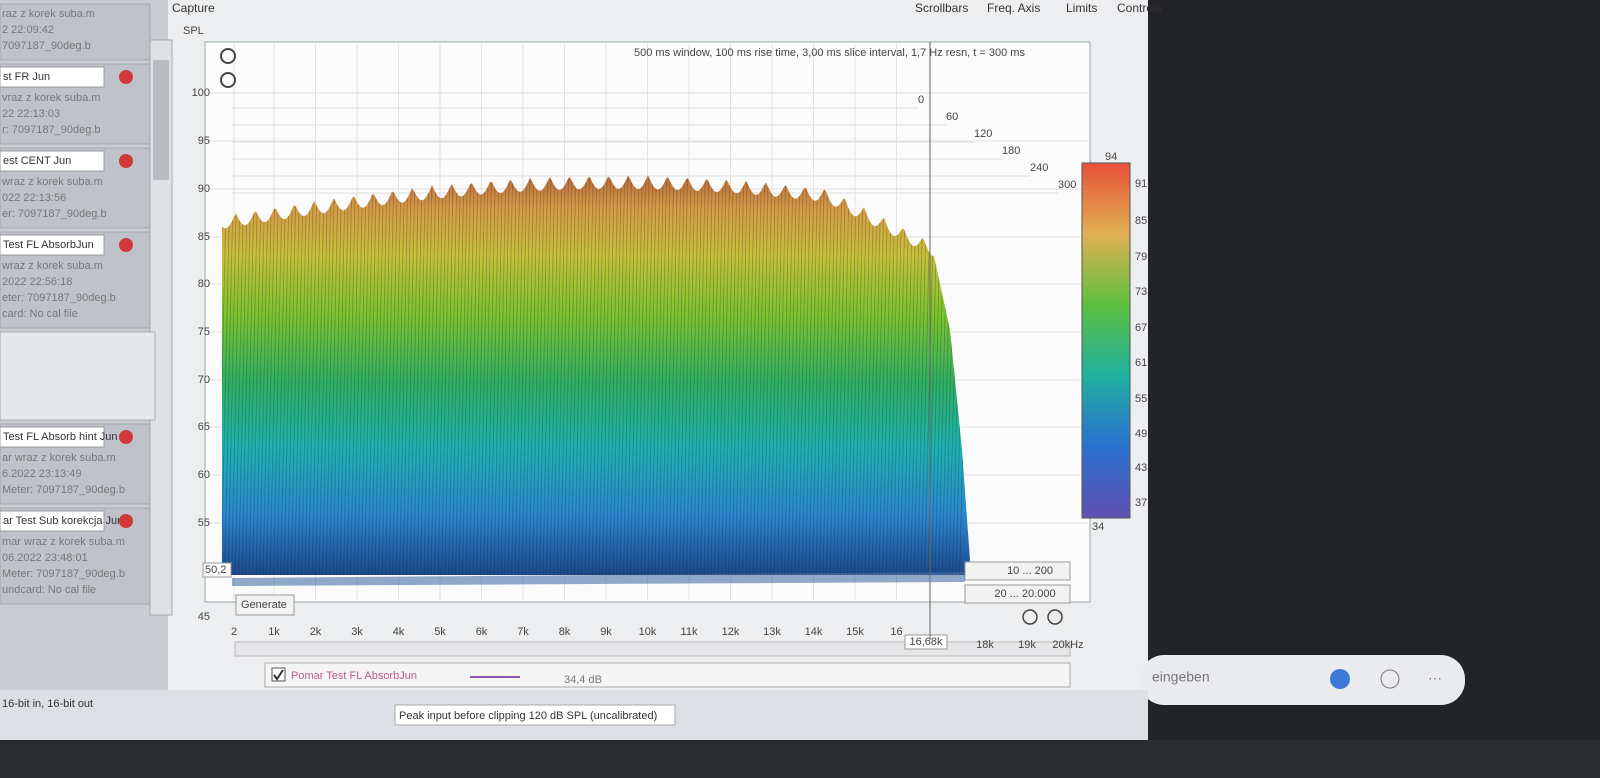 This screenshot has height=778, width=1600. Describe the element at coordinates (598, 579) in the screenshot. I see `noise-floor` at that location.